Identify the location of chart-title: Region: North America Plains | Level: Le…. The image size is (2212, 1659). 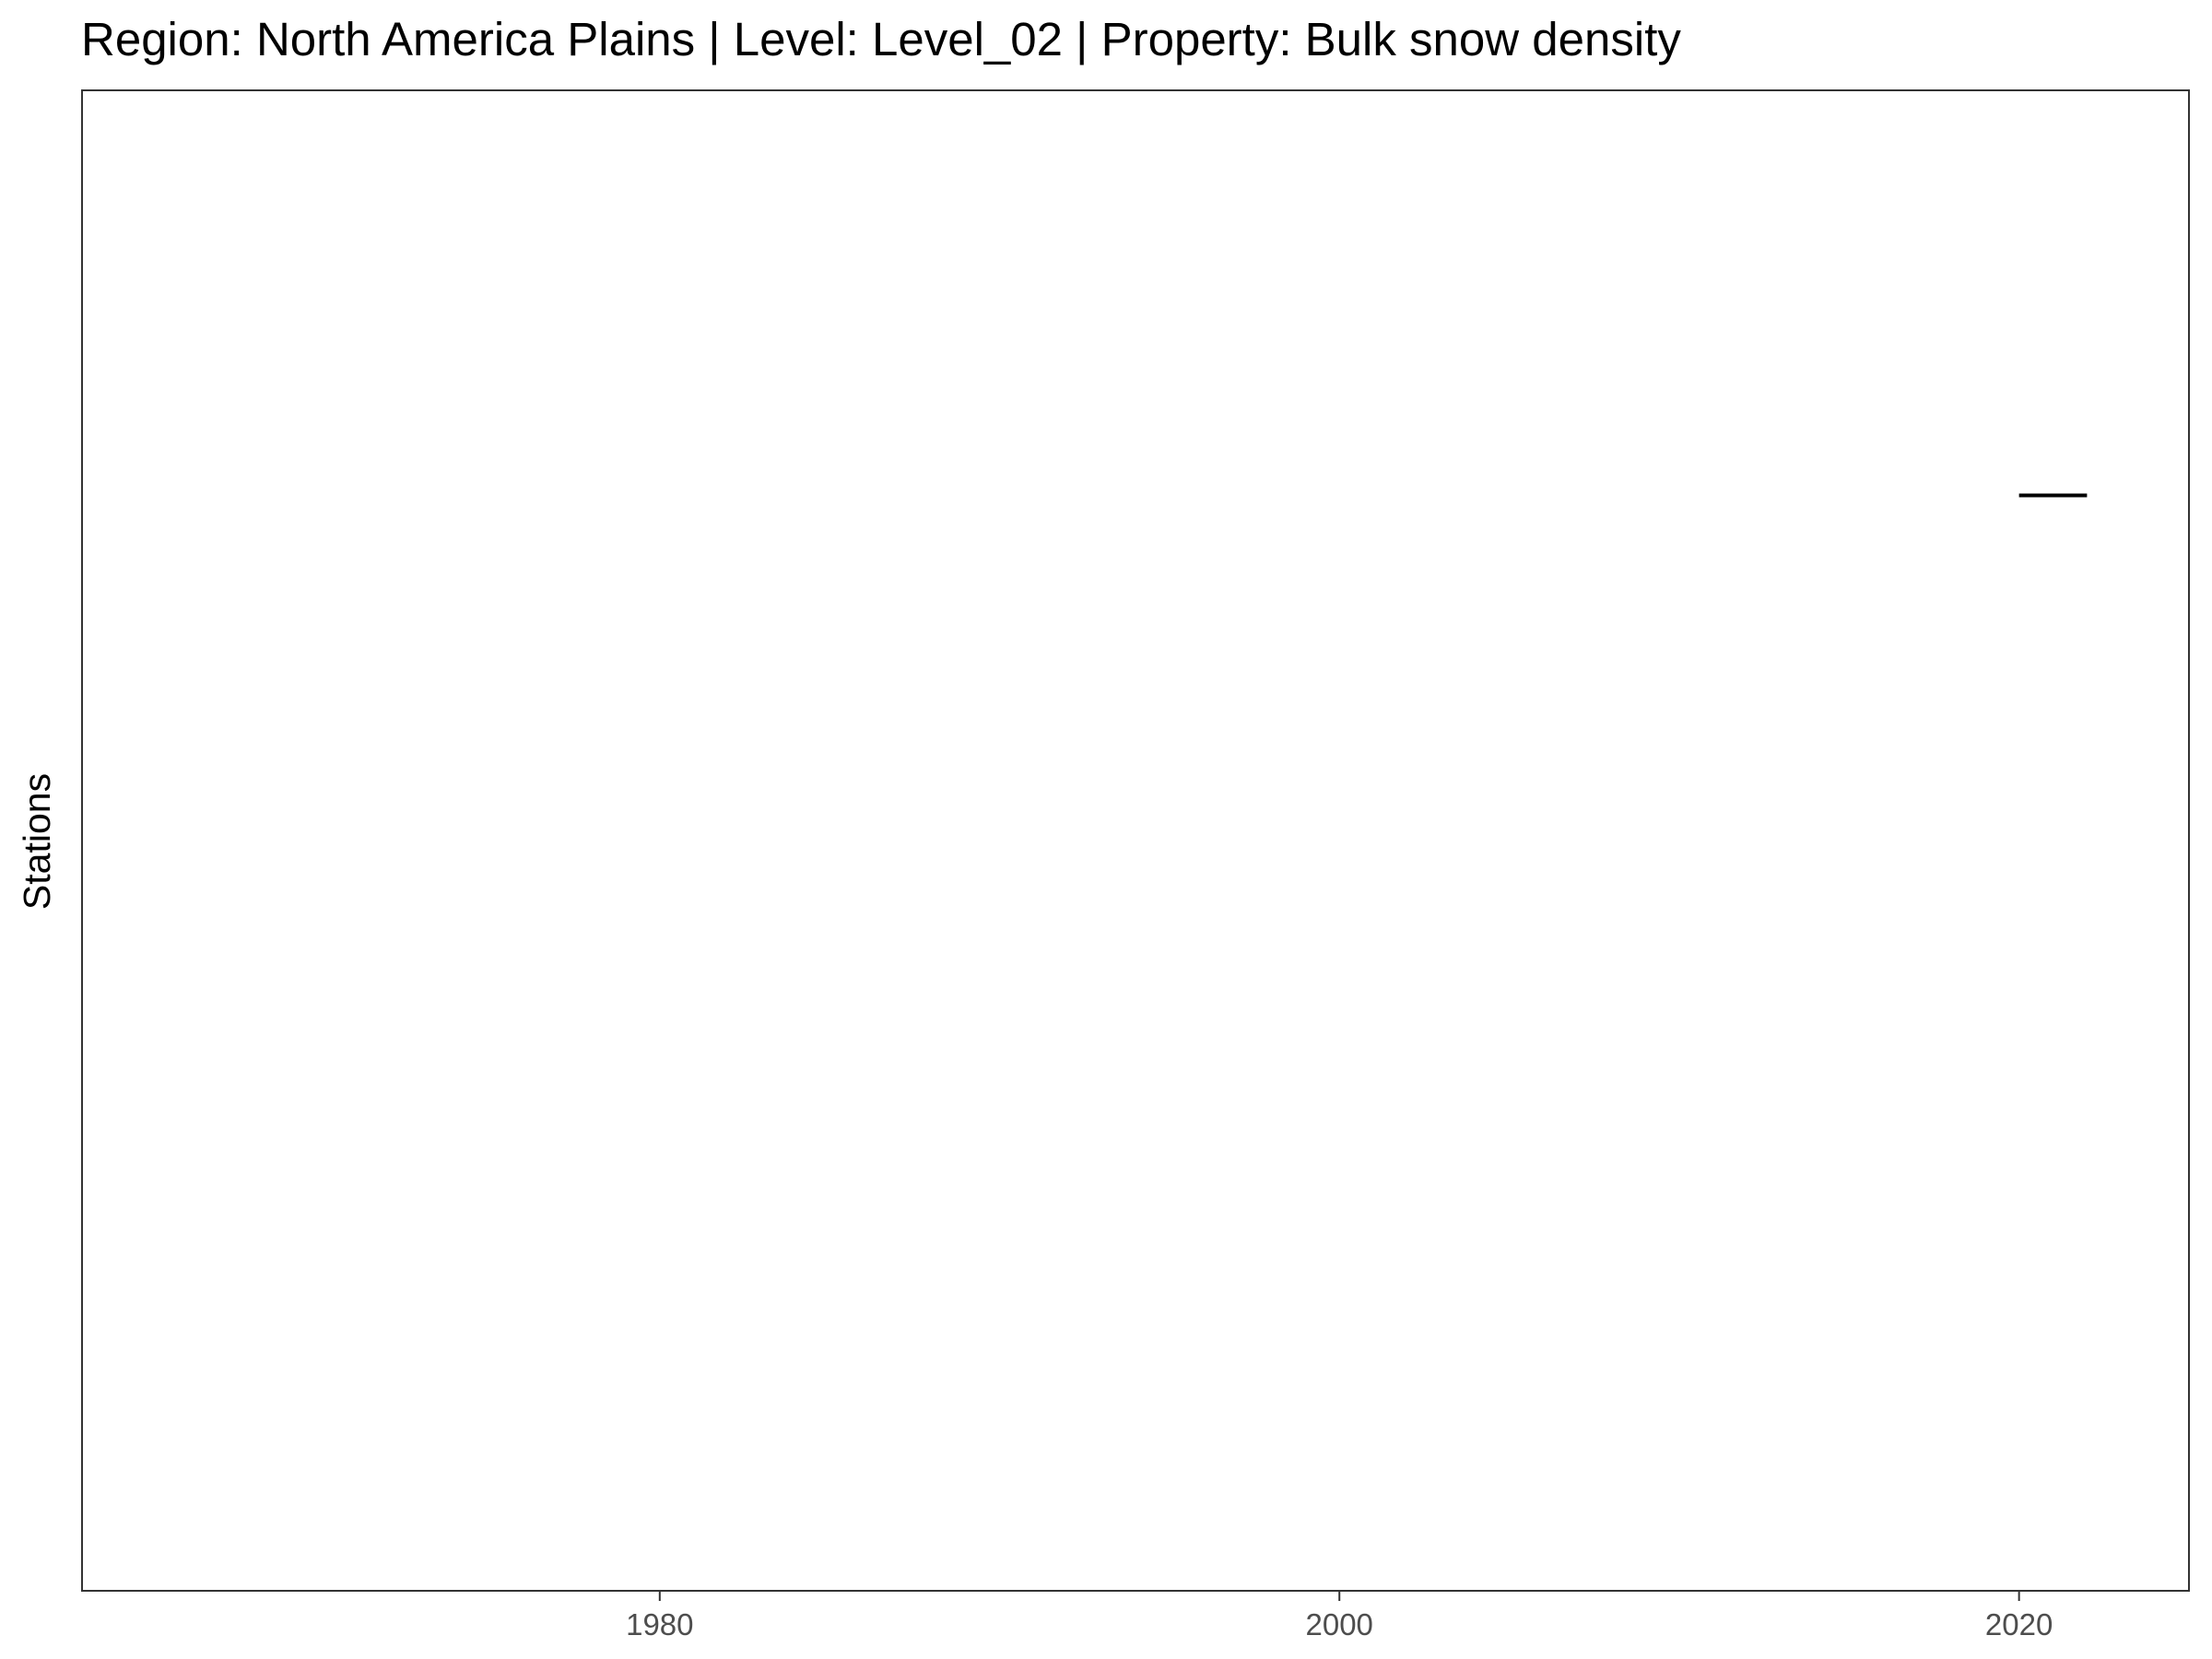
(881, 39).